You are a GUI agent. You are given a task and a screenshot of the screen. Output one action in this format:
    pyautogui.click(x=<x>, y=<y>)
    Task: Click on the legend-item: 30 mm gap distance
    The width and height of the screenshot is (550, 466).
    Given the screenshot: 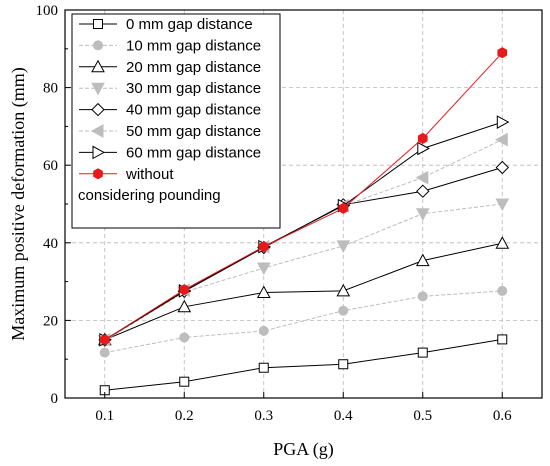 What is the action you would take?
    pyautogui.click(x=170, y=88)
    